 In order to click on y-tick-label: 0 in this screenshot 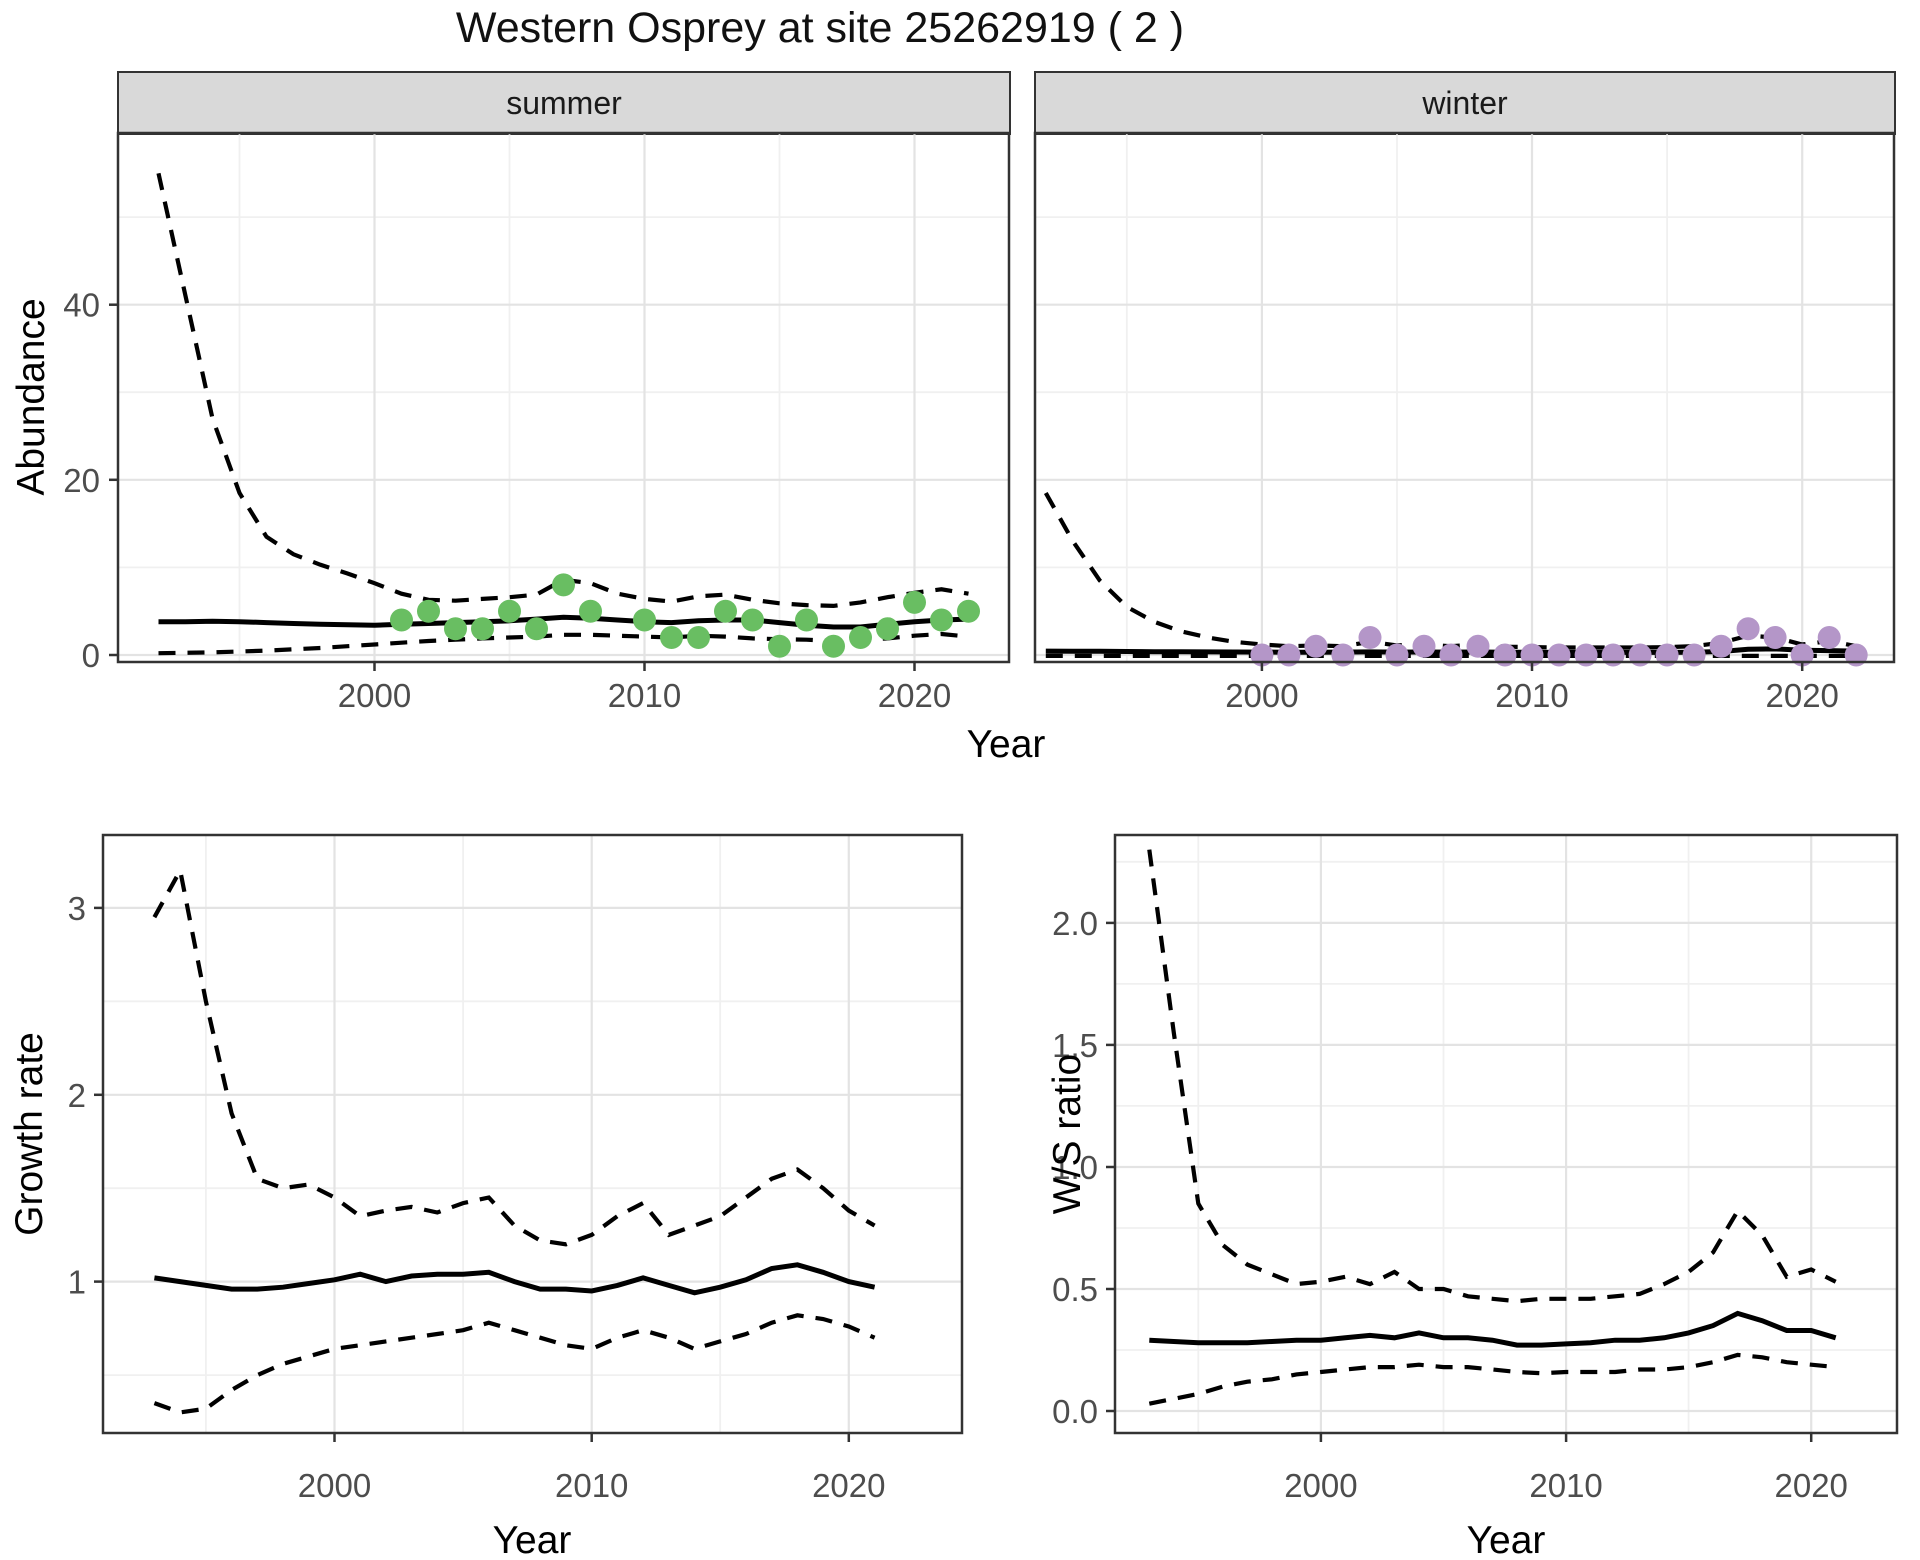, I will do `click(91, 655)`.